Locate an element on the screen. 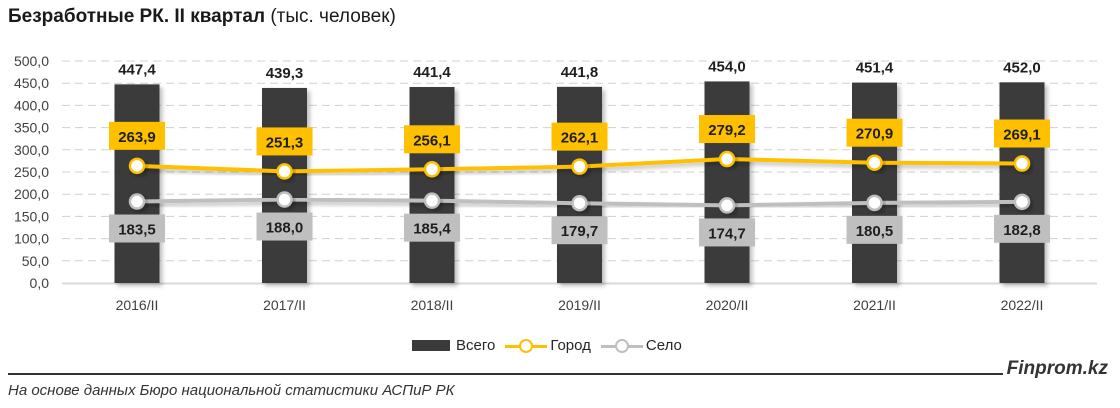  y-tick-label: 50,0 is located at coordinates (35, 261).